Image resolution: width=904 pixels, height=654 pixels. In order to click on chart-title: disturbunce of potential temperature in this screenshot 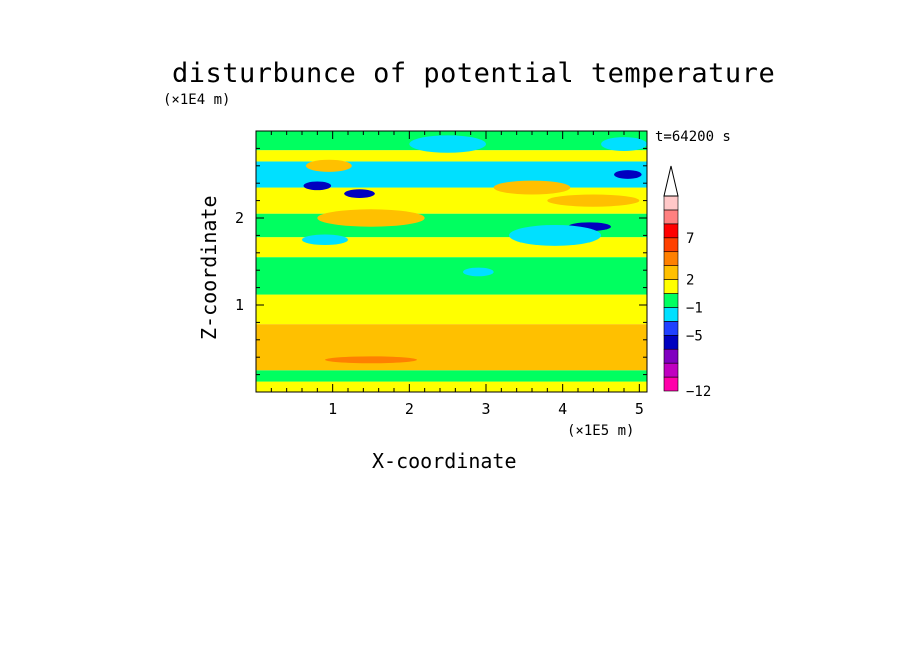, I will do `click(474, 73)`.